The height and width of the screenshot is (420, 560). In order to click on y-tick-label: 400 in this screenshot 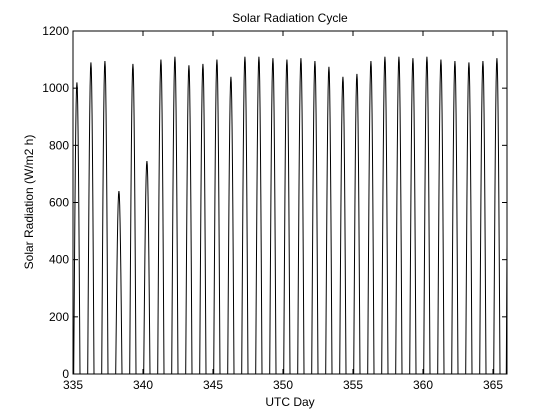, I will do `click(59, 260)`.